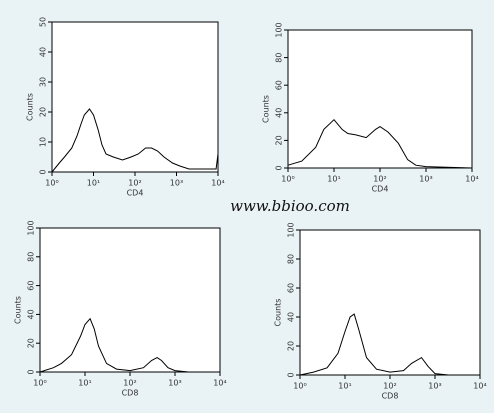 This screenshot has height=413, width=494. What do you see at coordinates (290, 206) in the screenshot?
I see `watermark: www.bbioo.com` at bounding box center [290, 206].